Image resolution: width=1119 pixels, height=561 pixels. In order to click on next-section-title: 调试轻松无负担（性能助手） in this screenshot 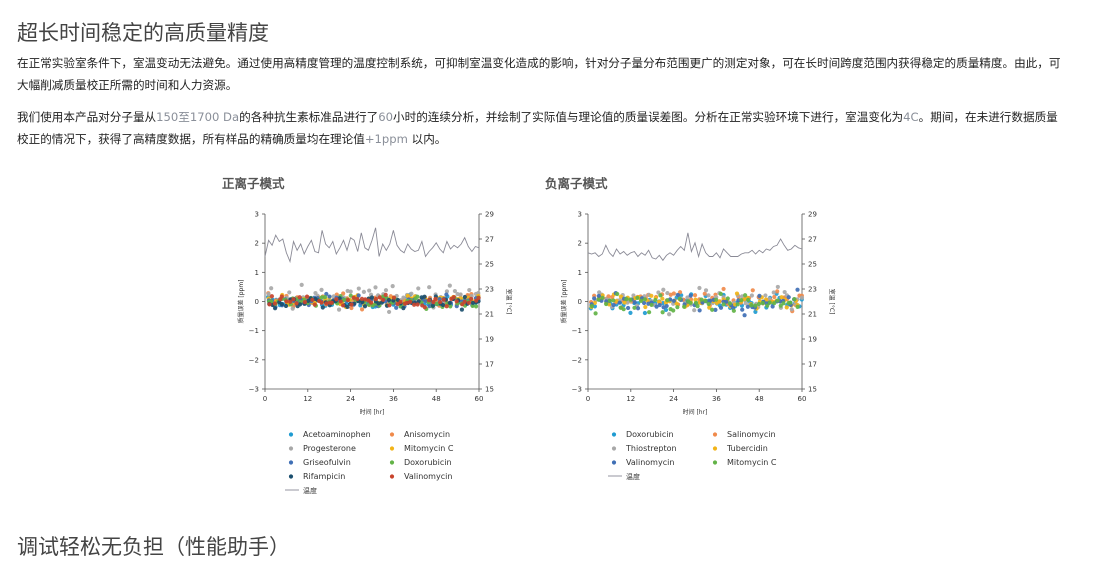, I will do `click(153, 547)`.